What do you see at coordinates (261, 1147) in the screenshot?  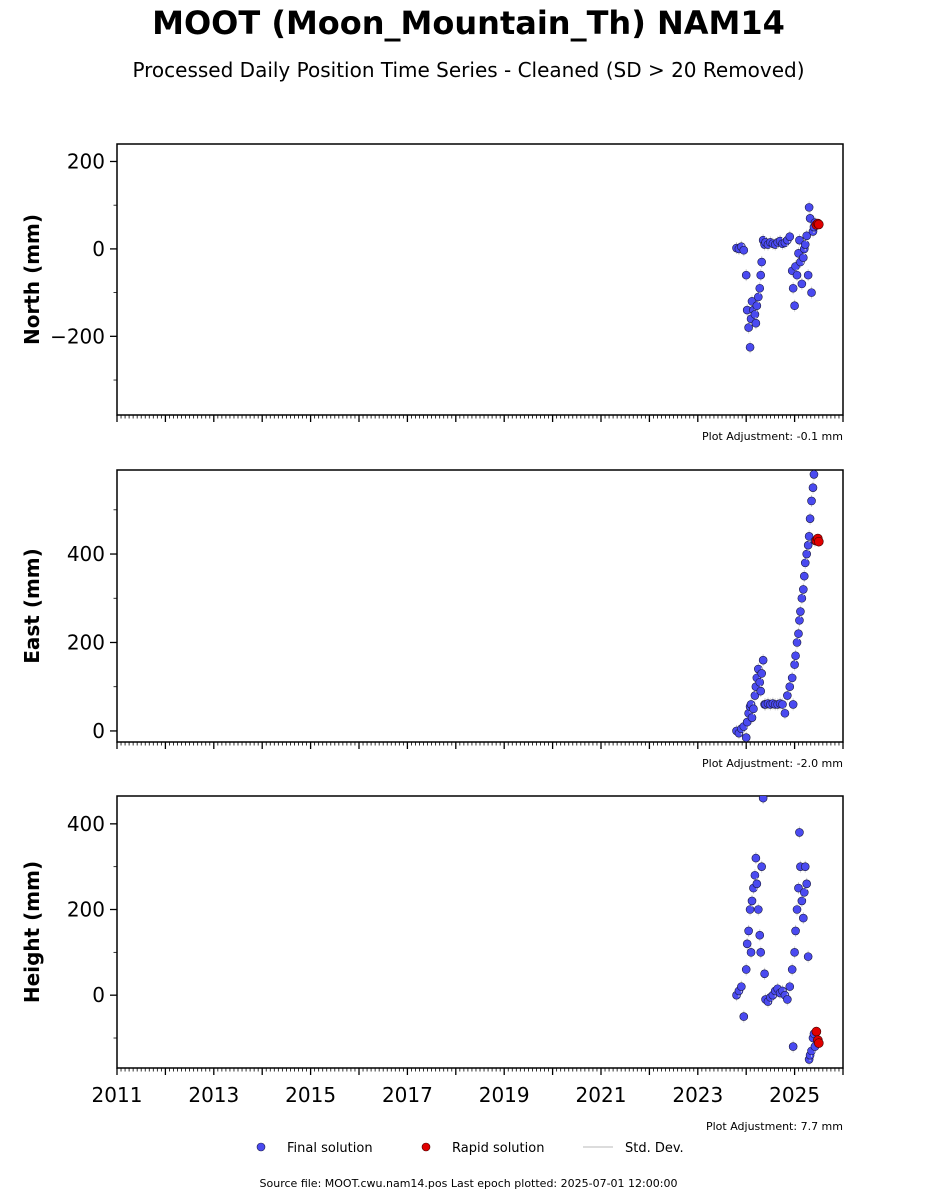 I see `legend-final-marker` at bounding box center [261, 1147].